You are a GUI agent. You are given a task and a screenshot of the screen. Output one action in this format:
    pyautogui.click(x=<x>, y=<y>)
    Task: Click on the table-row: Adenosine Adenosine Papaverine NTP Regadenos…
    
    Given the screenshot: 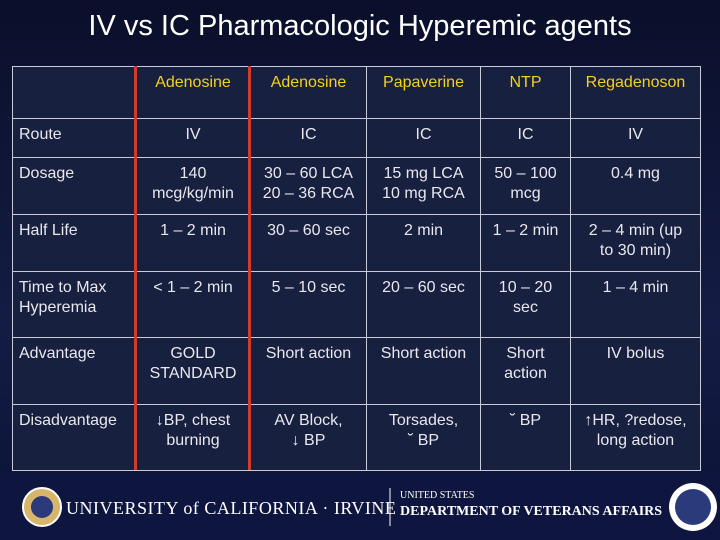 What is the action you would take?
    pyautogui.click(x=356, y=92)
    